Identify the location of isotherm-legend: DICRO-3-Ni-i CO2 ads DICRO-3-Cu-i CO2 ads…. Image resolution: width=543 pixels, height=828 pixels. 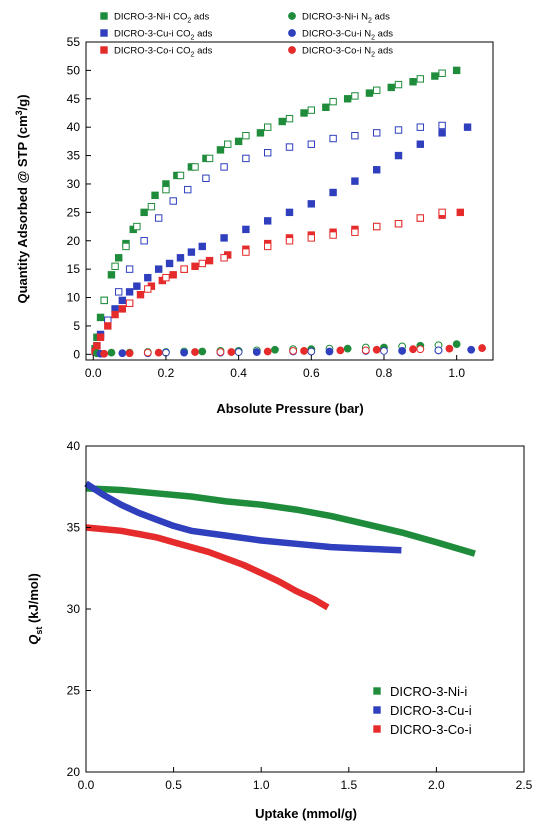
(246, 35).